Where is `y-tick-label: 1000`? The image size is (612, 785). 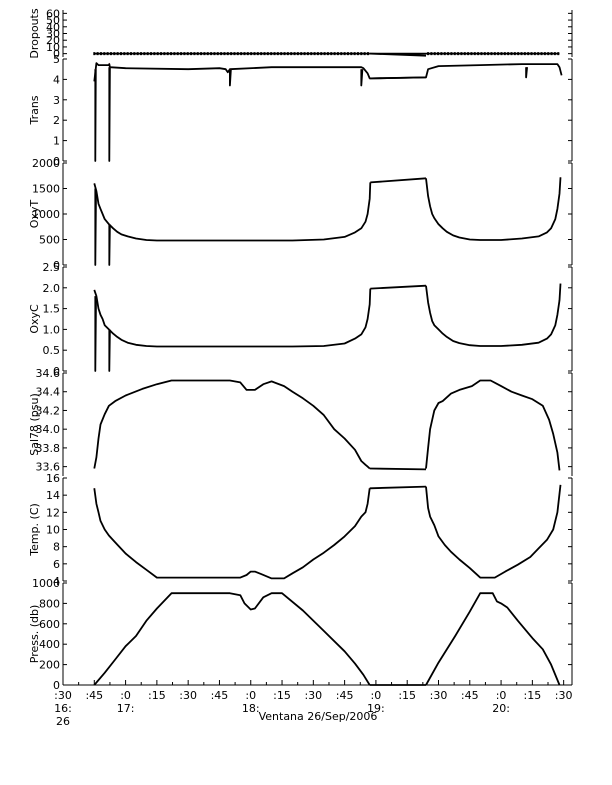
y-tick-label: 1000 is located at coordinates (46, 214).